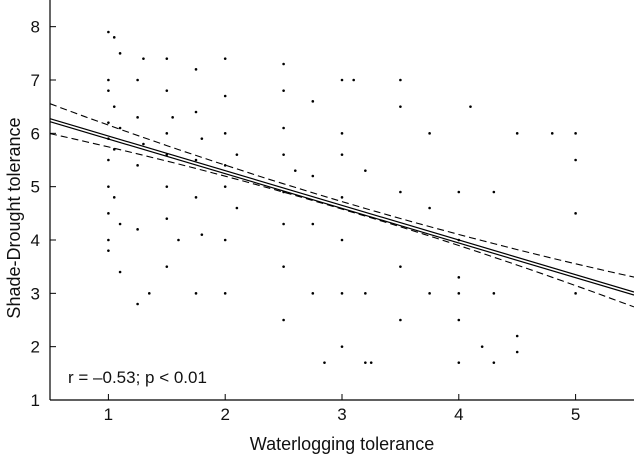  Describe the element at coordinates (35, 347) in the screenshot. I see `y-tick-label: 2` at that location.